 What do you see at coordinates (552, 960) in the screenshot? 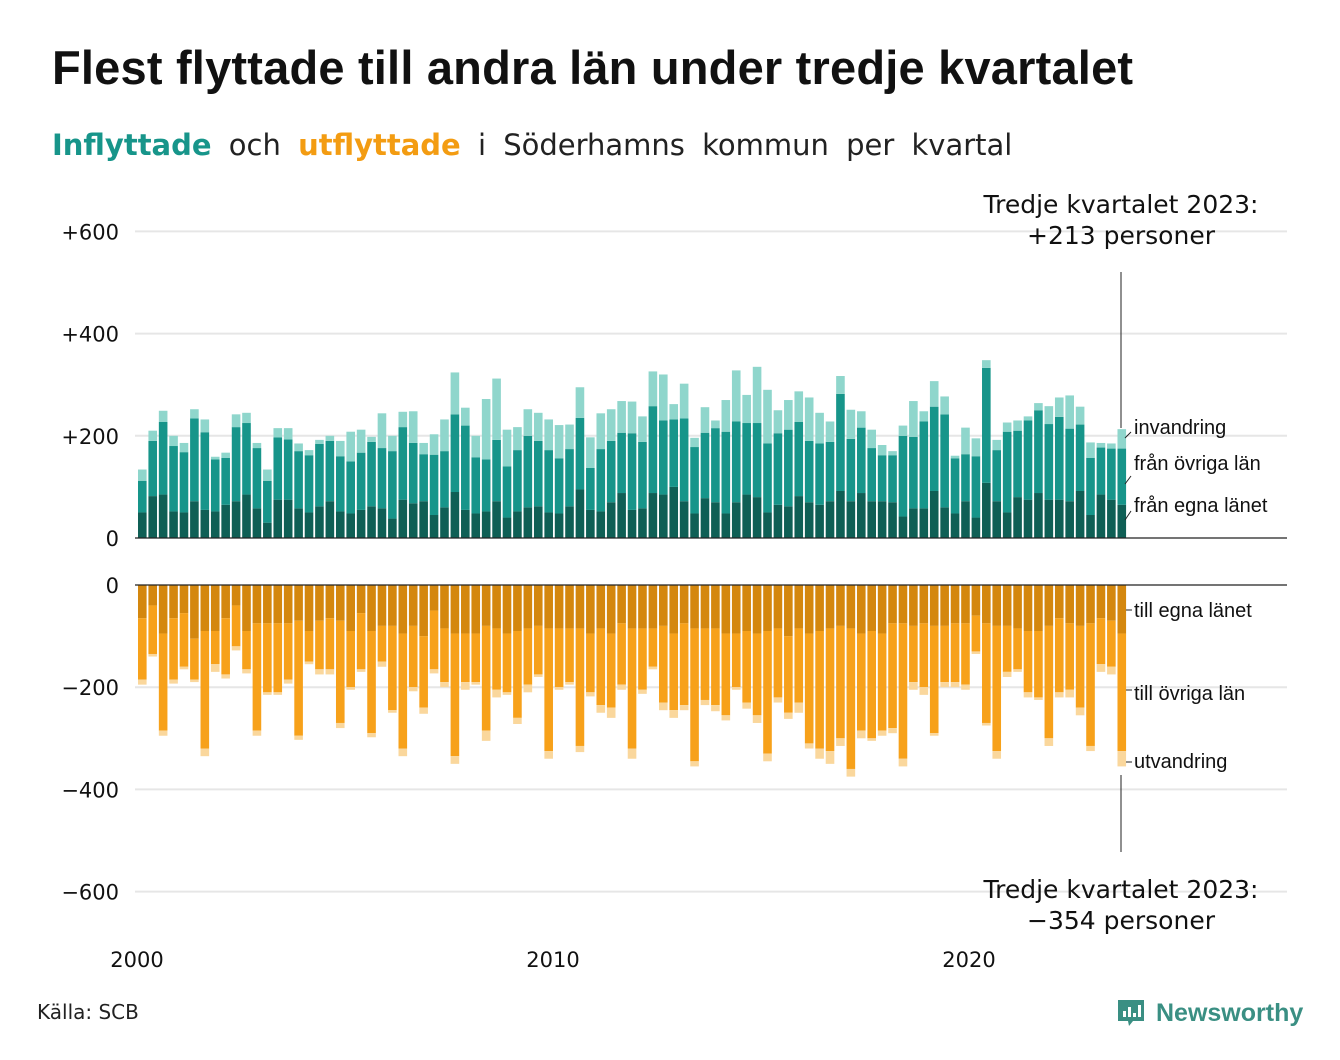
I see `x-tick: 2010` at bounding box center [552, 960].